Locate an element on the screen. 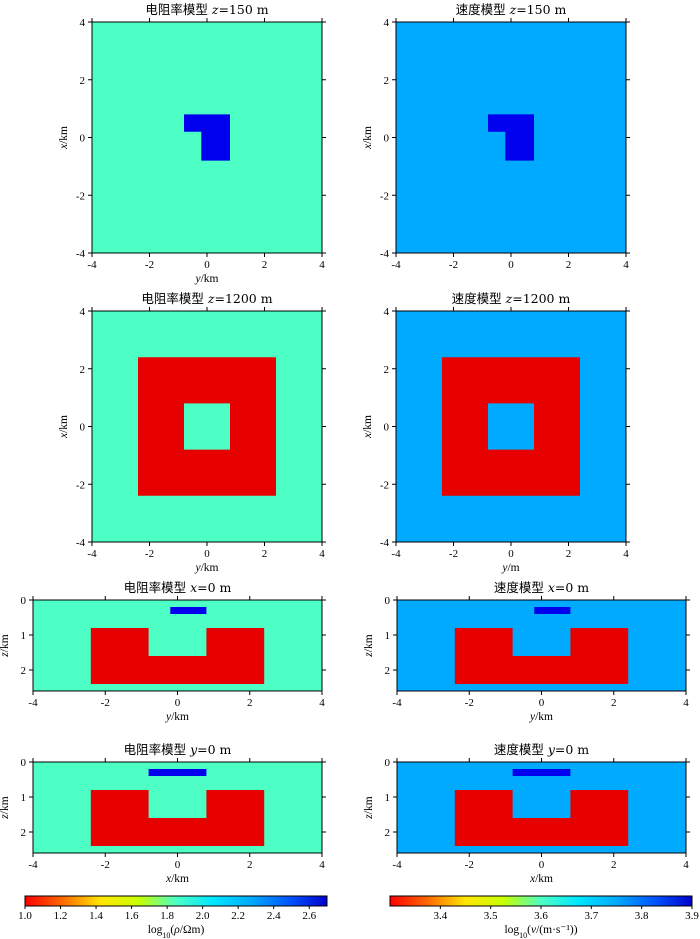  colorbar-tick-label: 1.2 is located at coordinates (61, 916).